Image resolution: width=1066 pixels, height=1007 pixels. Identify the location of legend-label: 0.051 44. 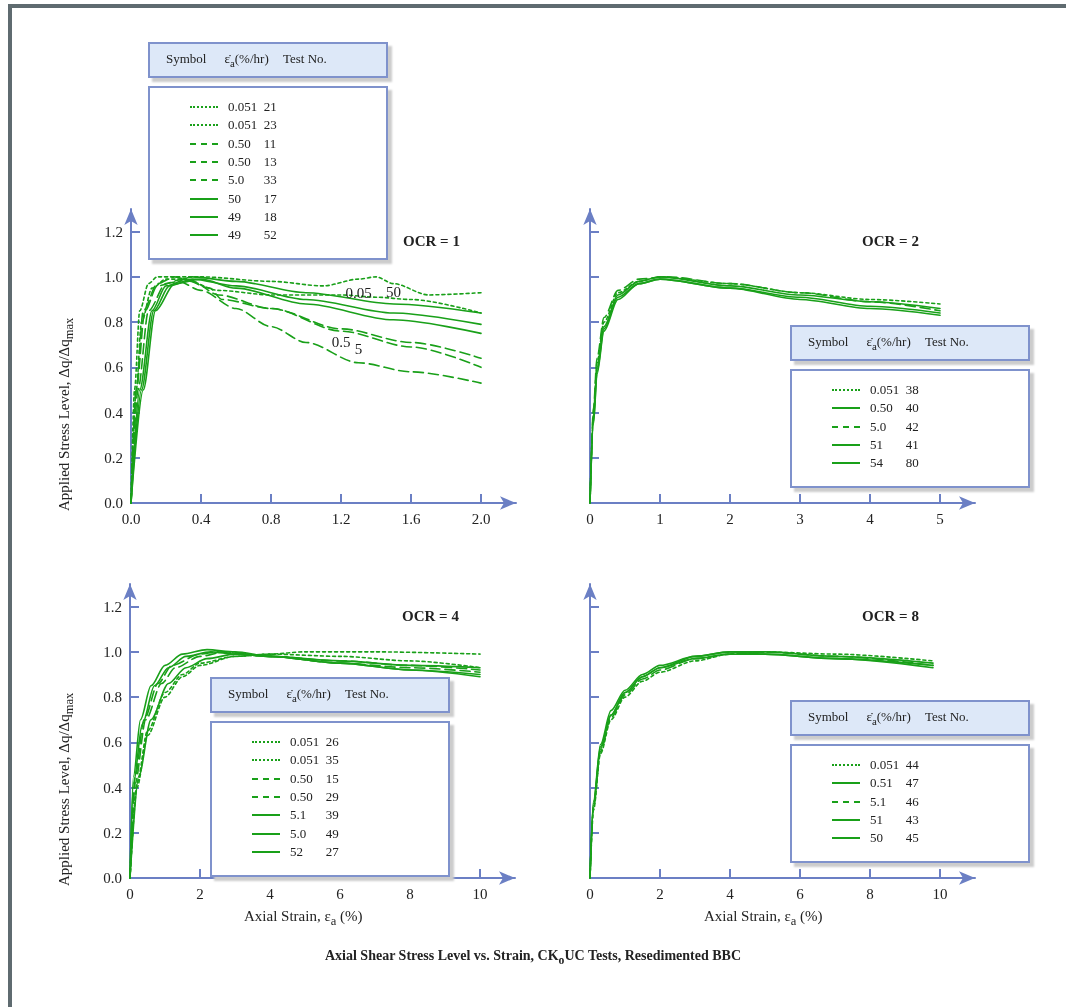
(894, 765).